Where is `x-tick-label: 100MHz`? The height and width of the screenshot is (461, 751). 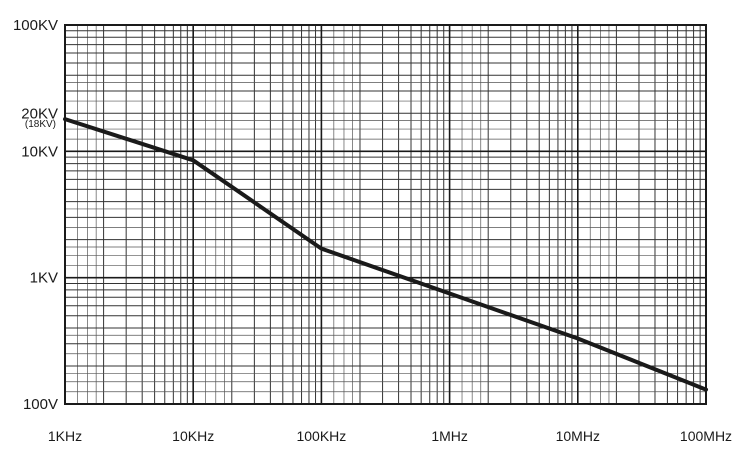
x-tick-label: 100MHz is located at coordinates (706, 436).